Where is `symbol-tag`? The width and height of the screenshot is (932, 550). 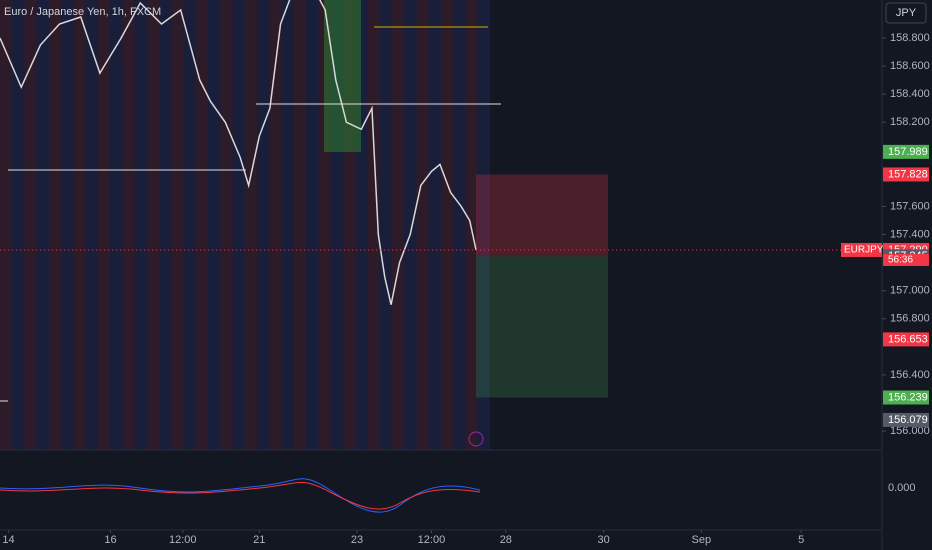
symbol-tag is located at coordinates (861, 249).